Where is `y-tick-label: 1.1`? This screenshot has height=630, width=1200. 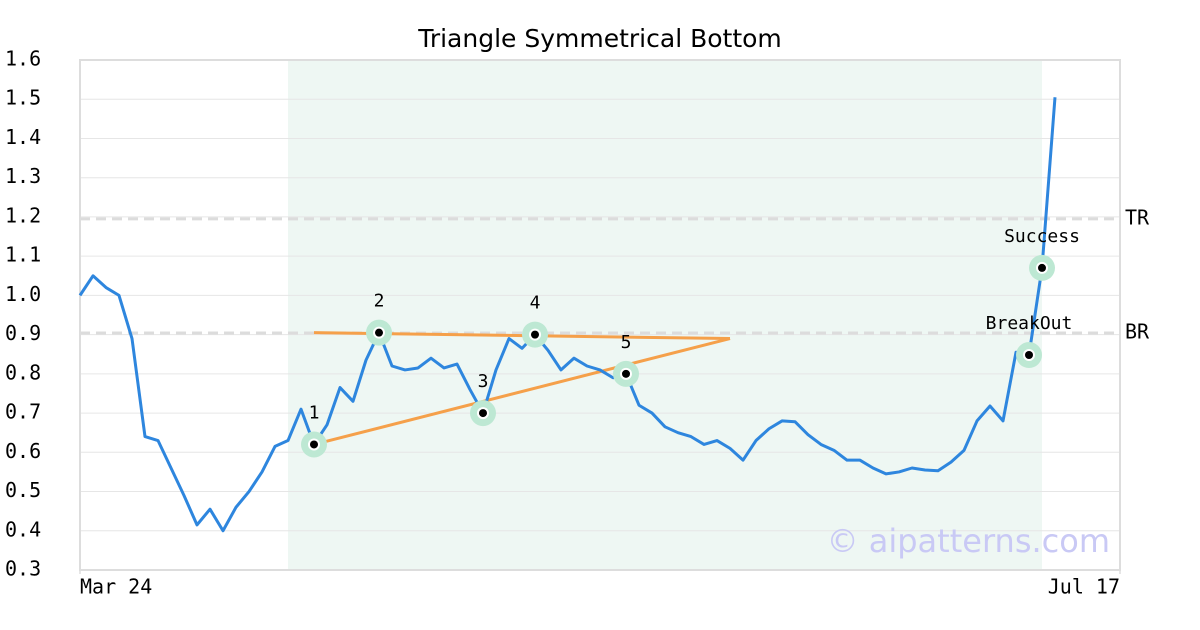 y-tick-label: 1.1 is located at coordinates (23, 255).